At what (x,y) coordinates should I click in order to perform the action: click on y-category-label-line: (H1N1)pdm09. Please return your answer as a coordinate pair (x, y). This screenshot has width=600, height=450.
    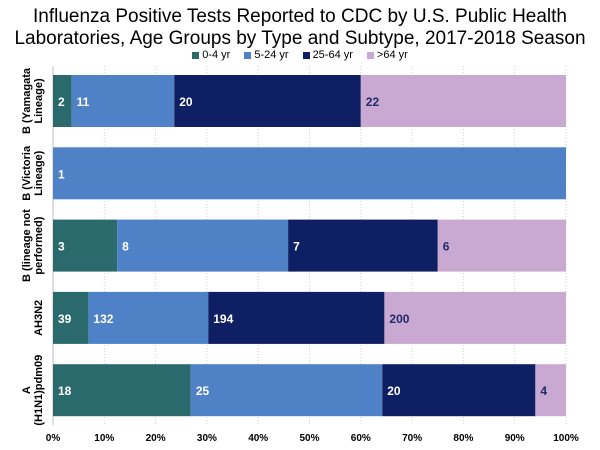
    Looking at the image, I should click on (39, 390).